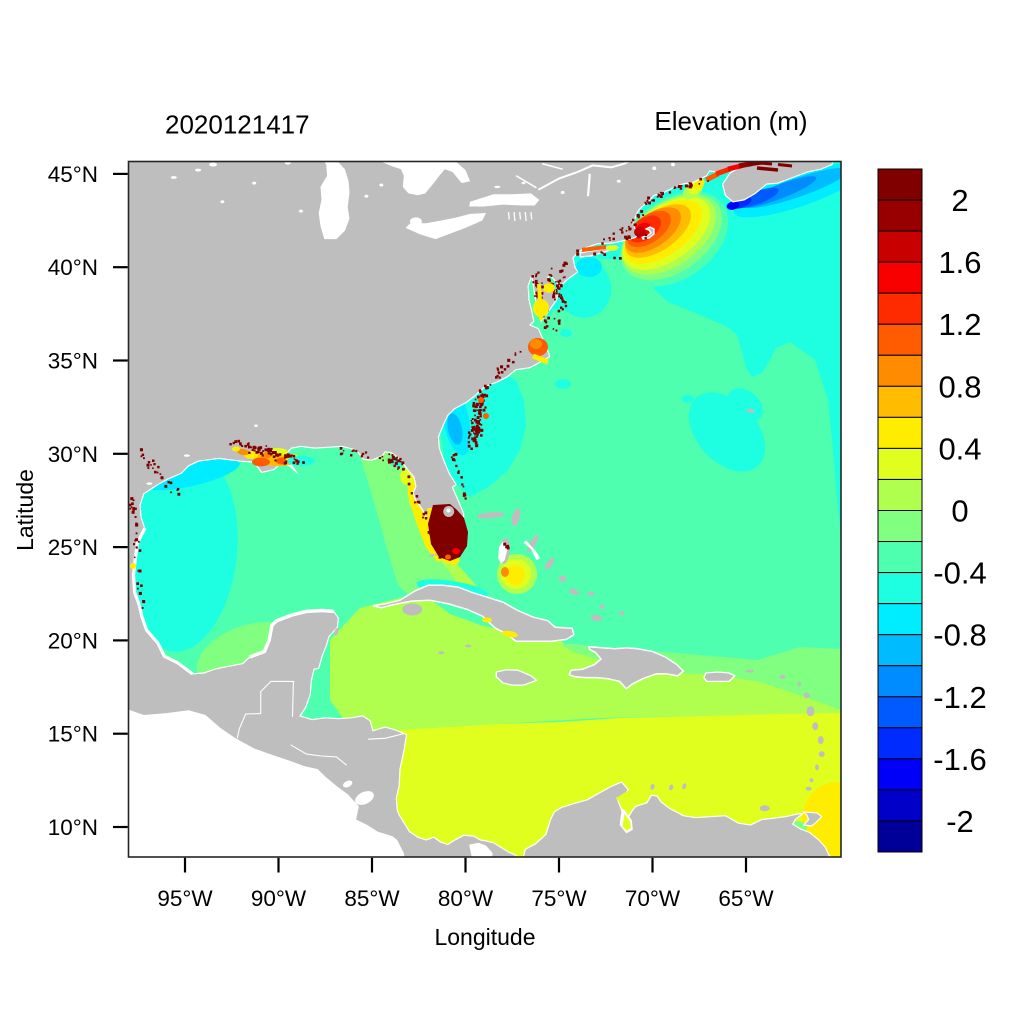 Image resolution: width=1024 pixels, height=1029 pixels. Describe the element at coordinates (960, 821) in the screenshot. I see `svg-text: -2` at that location.